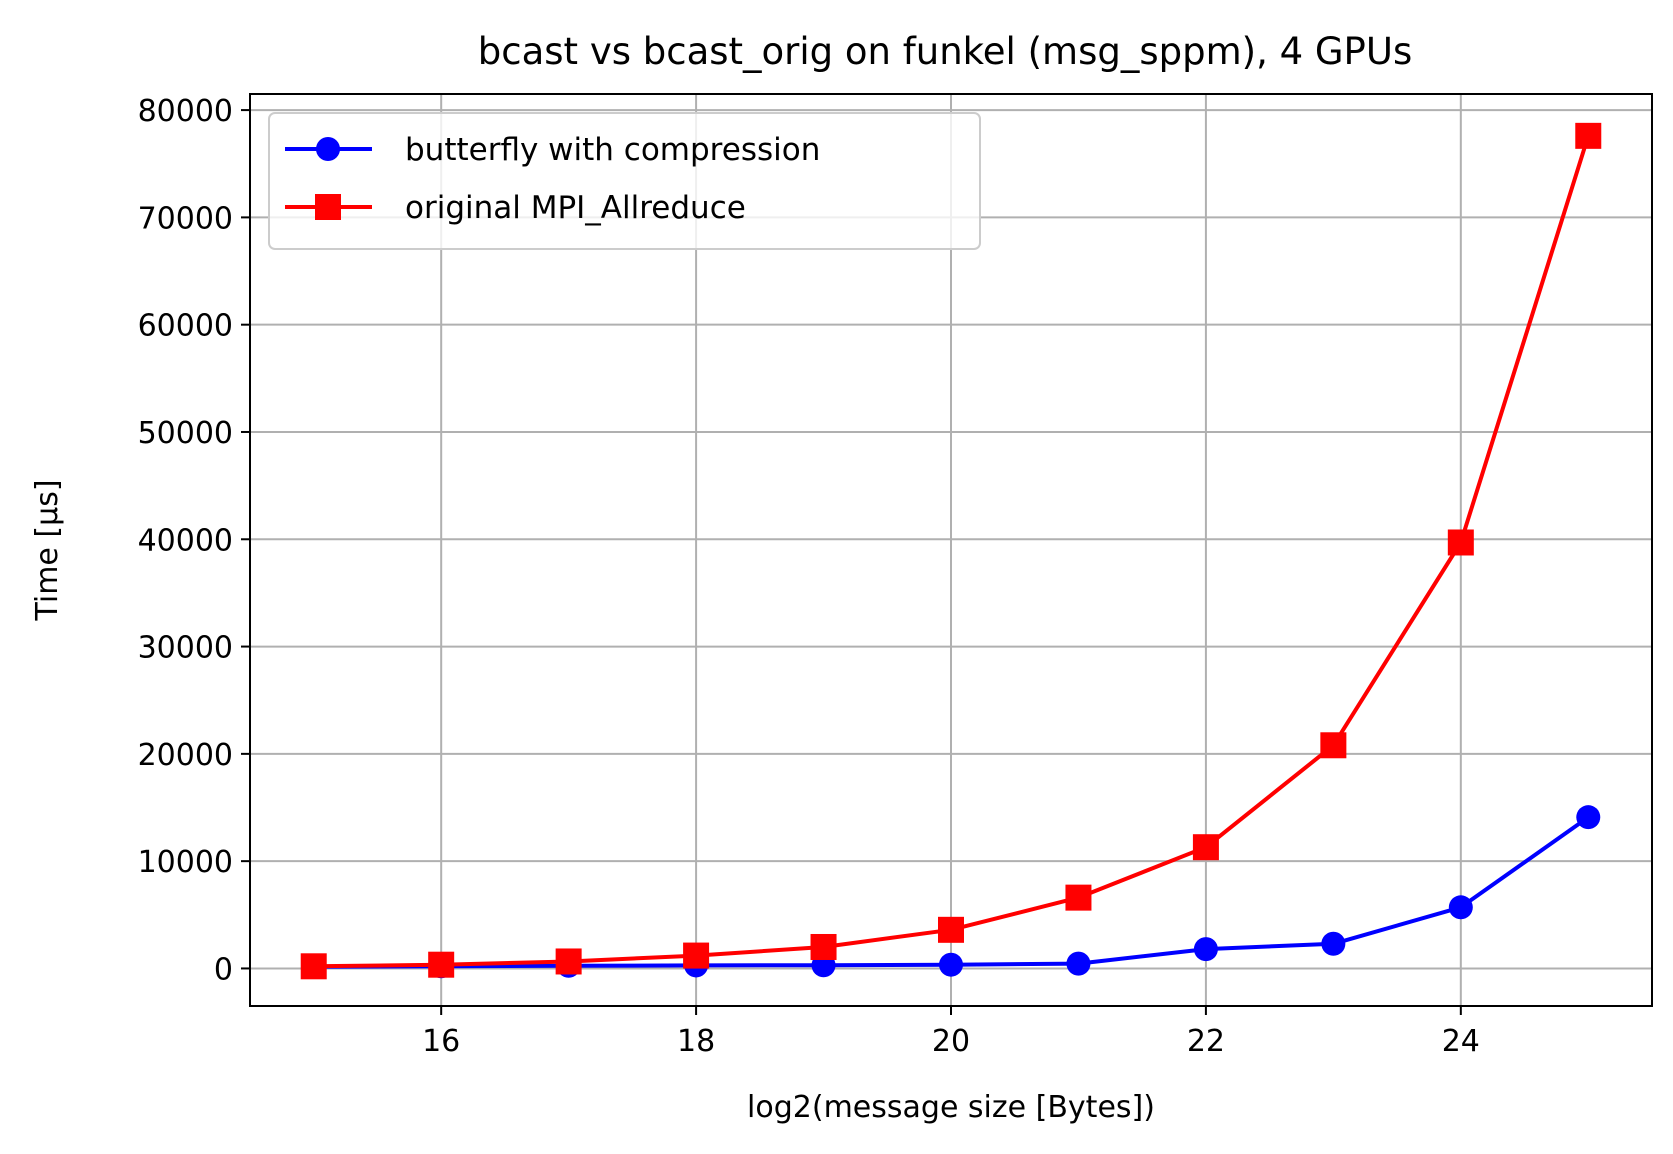  I want to click on legend-item-butterfly-compression: butterfly with compression, so click(552, 150).